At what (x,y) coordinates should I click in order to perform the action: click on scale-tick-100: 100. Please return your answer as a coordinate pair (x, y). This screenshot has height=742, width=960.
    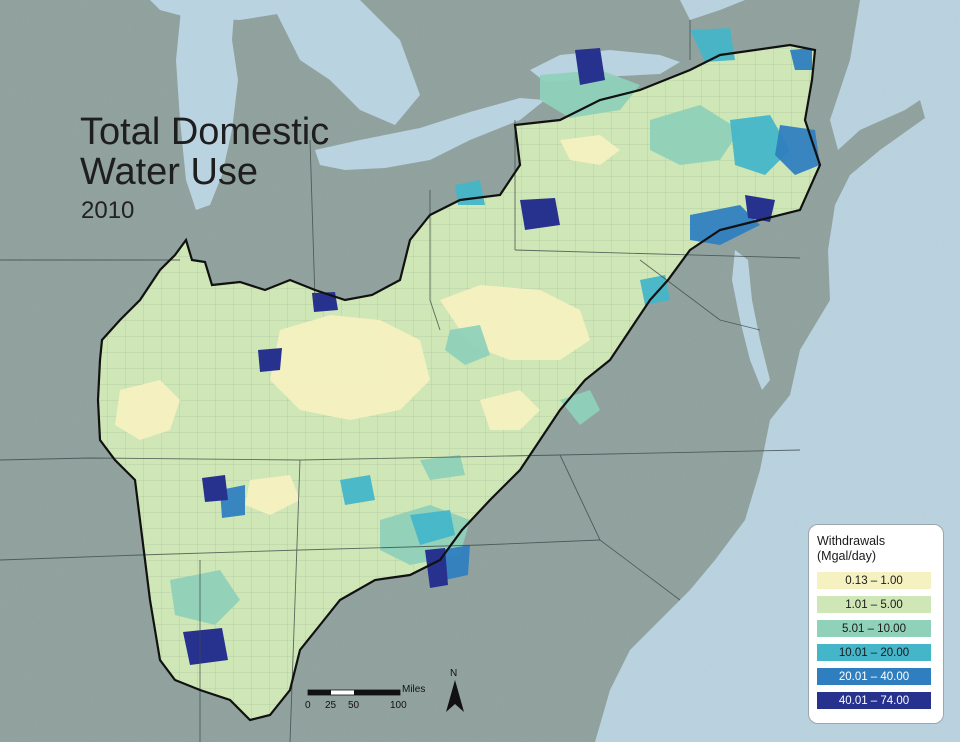
    Looking at the image, I should click on (398, 705).